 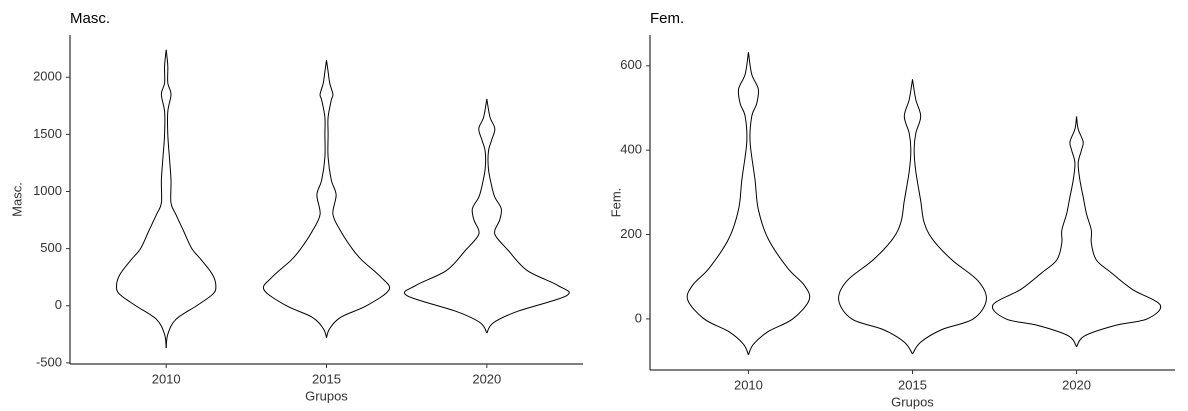 I want to click on y-axis-label: Fem., so click(x=615, y=203).